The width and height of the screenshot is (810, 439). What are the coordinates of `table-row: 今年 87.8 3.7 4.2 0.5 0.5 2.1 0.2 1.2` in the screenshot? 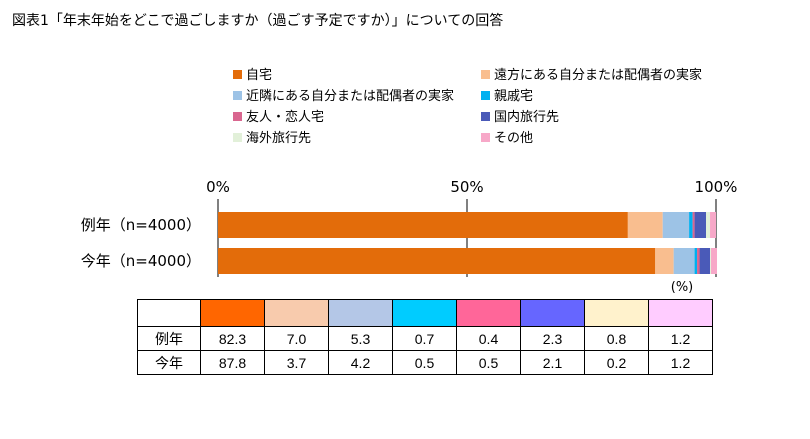 It's located at (425, 362).